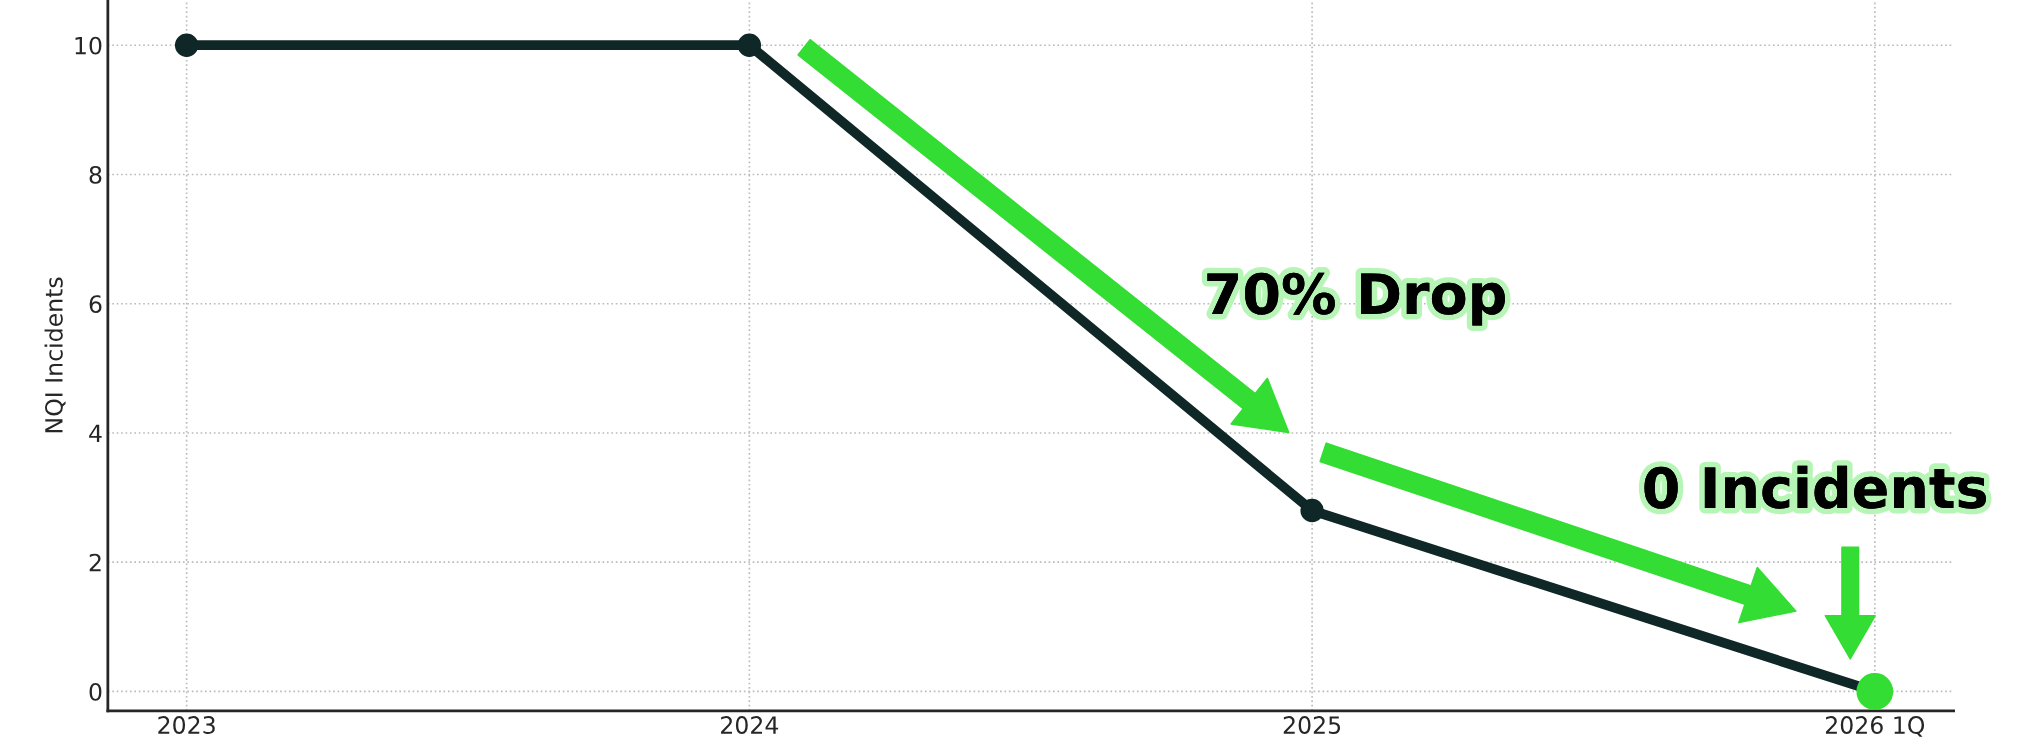  What do you see at coordinates (95, 174) in the screenshot?
I see `y-tick-label: 8` at bounding box center [95, 174].